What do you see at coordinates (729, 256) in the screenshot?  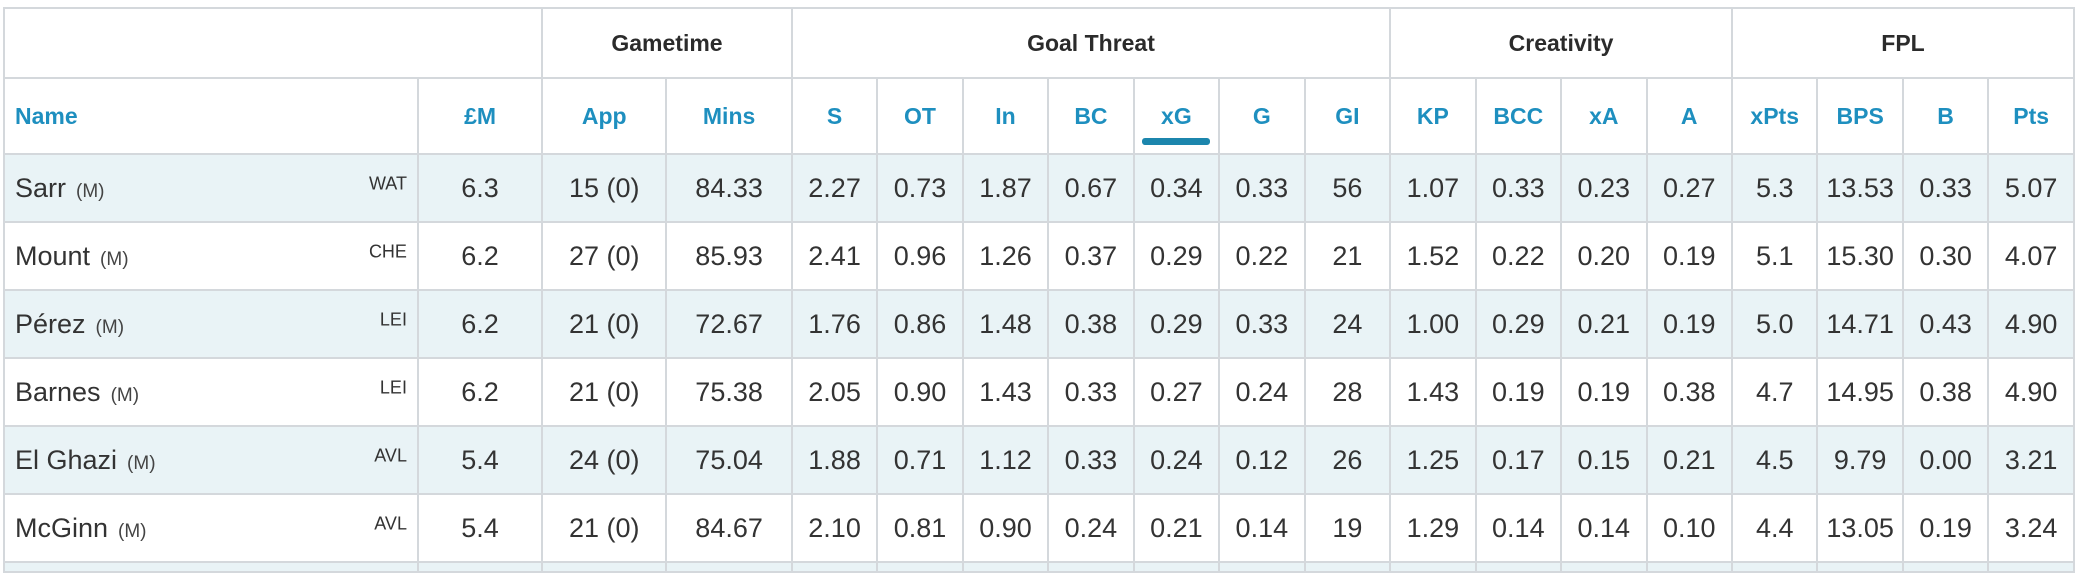 I see `cell-mins: 85.93` at bounding box center [729, 256].